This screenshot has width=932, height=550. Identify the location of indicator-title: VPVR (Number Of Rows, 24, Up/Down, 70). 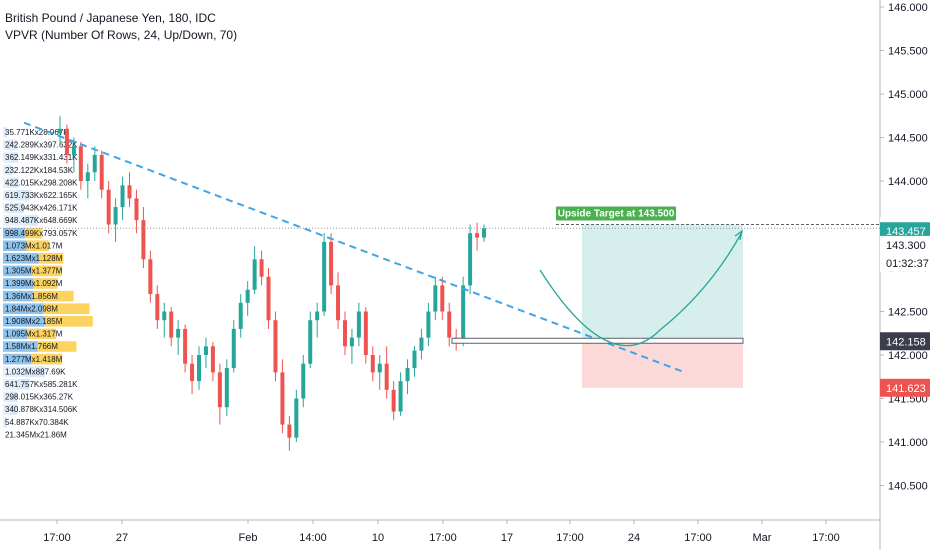
(121, 35).